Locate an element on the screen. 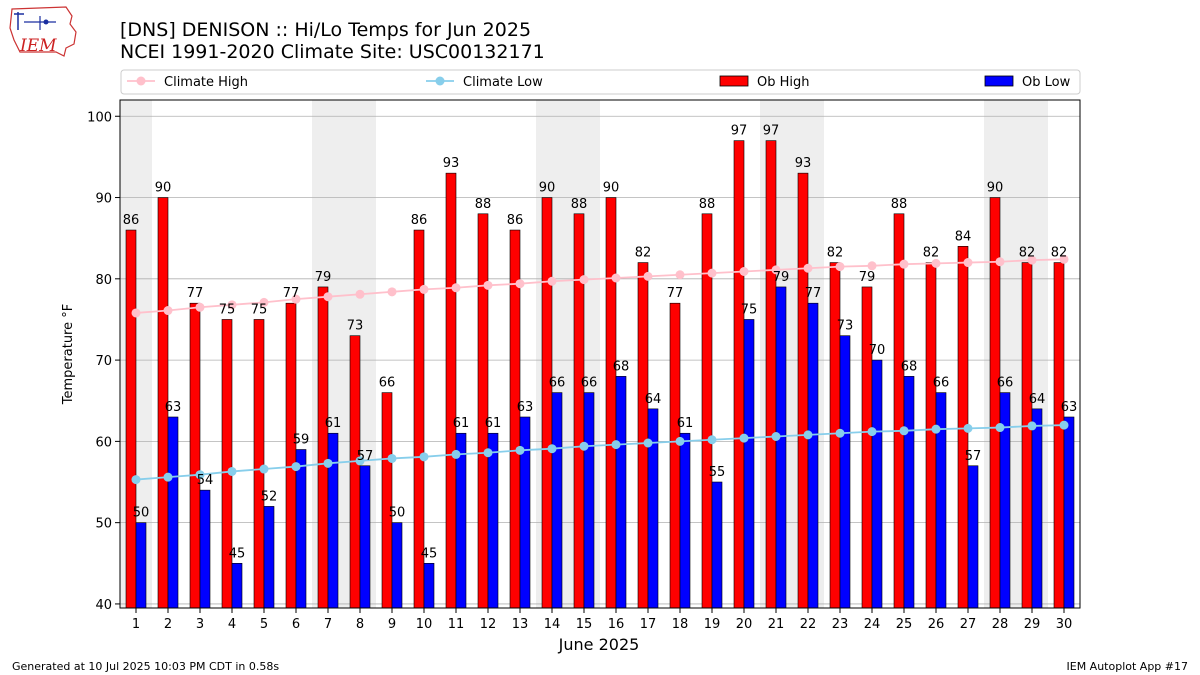 The width and height of the screenshot is (1200, 675). y-tick-label: 40 is located at coordinates (103, 605).